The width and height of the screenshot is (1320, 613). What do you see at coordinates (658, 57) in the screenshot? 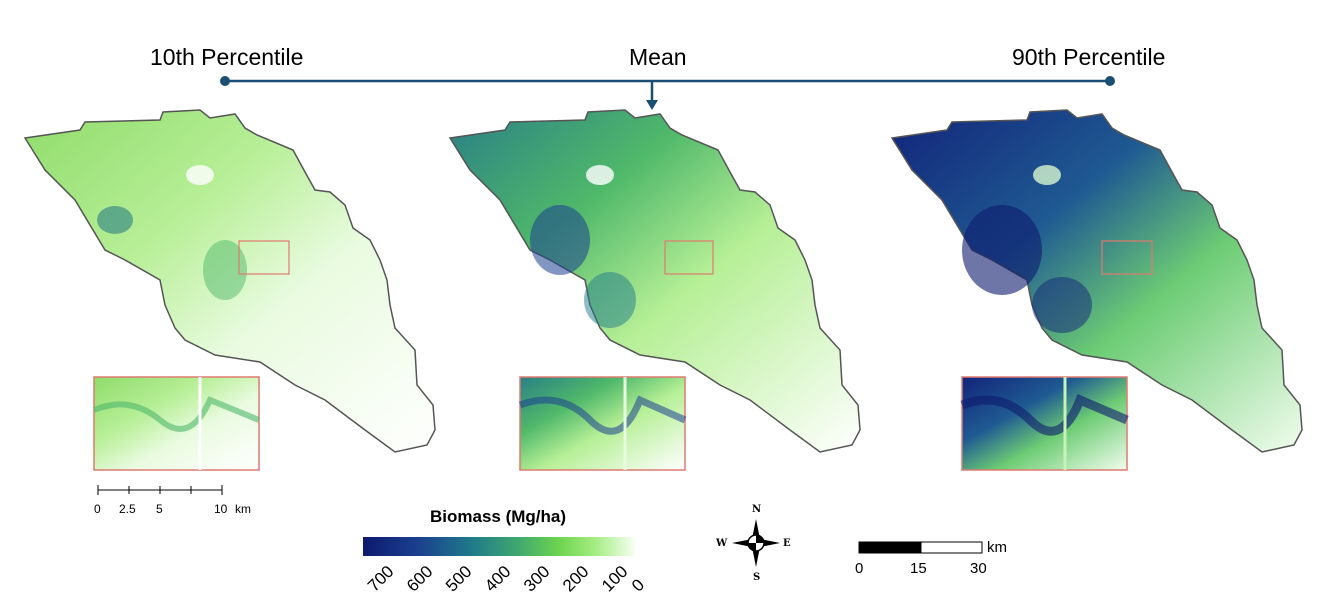
I see `panel-title-mean: Mean` at bounding box center [658, 57].